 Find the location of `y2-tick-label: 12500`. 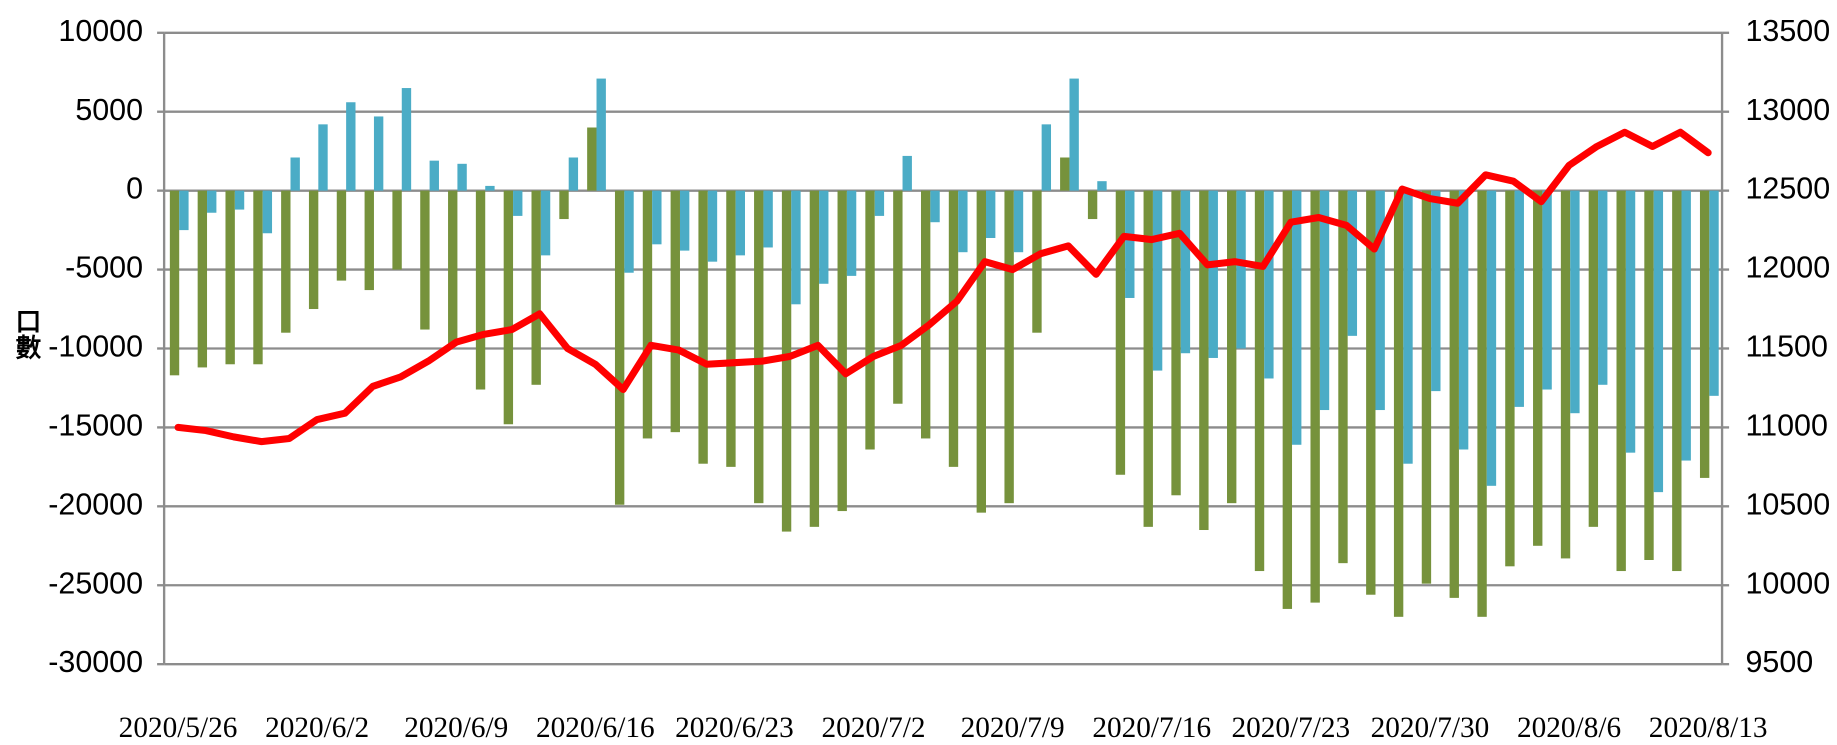

y2-tick-label: 12500 is located at coordinates (1787, 189).